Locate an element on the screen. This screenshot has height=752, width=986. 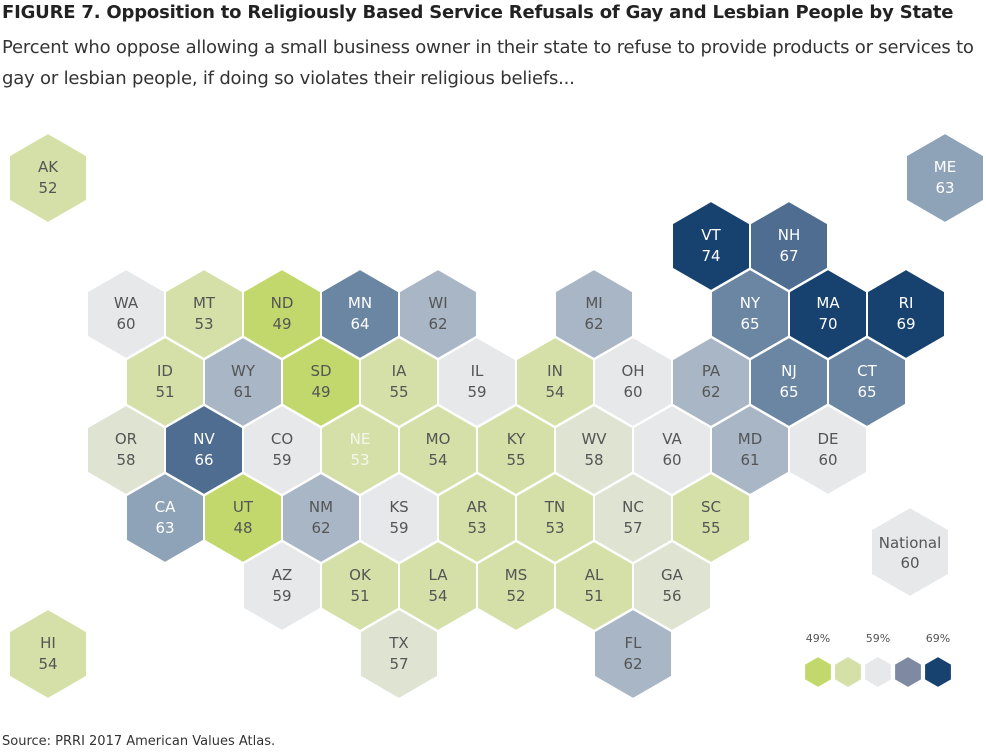
state-label: NJ is located at coordinates (789, 371).